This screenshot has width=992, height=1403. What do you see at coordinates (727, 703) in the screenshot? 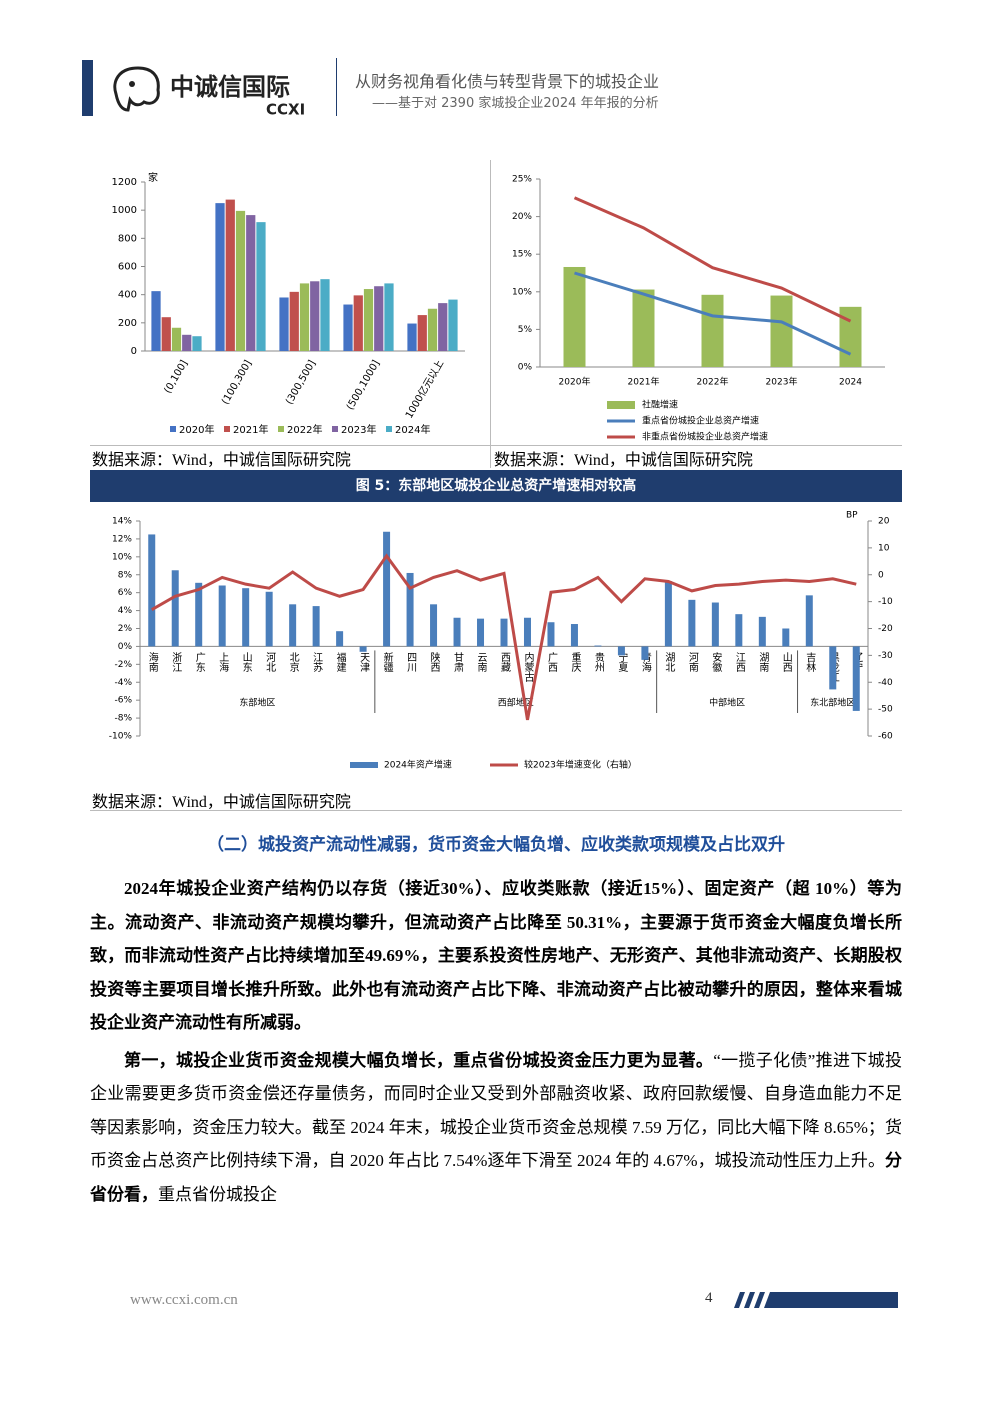
I see `group-label: 中部地区` at bounding box center [727, 703].